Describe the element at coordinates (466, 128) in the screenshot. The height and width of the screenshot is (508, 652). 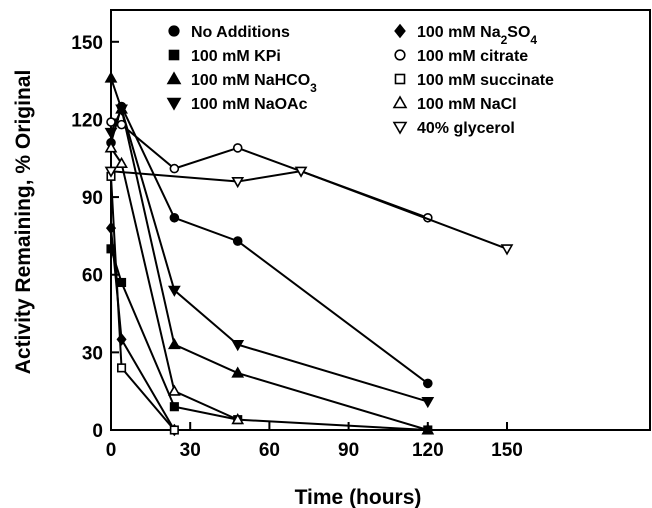
I see `legend-label: 40% glycerol` at that location.